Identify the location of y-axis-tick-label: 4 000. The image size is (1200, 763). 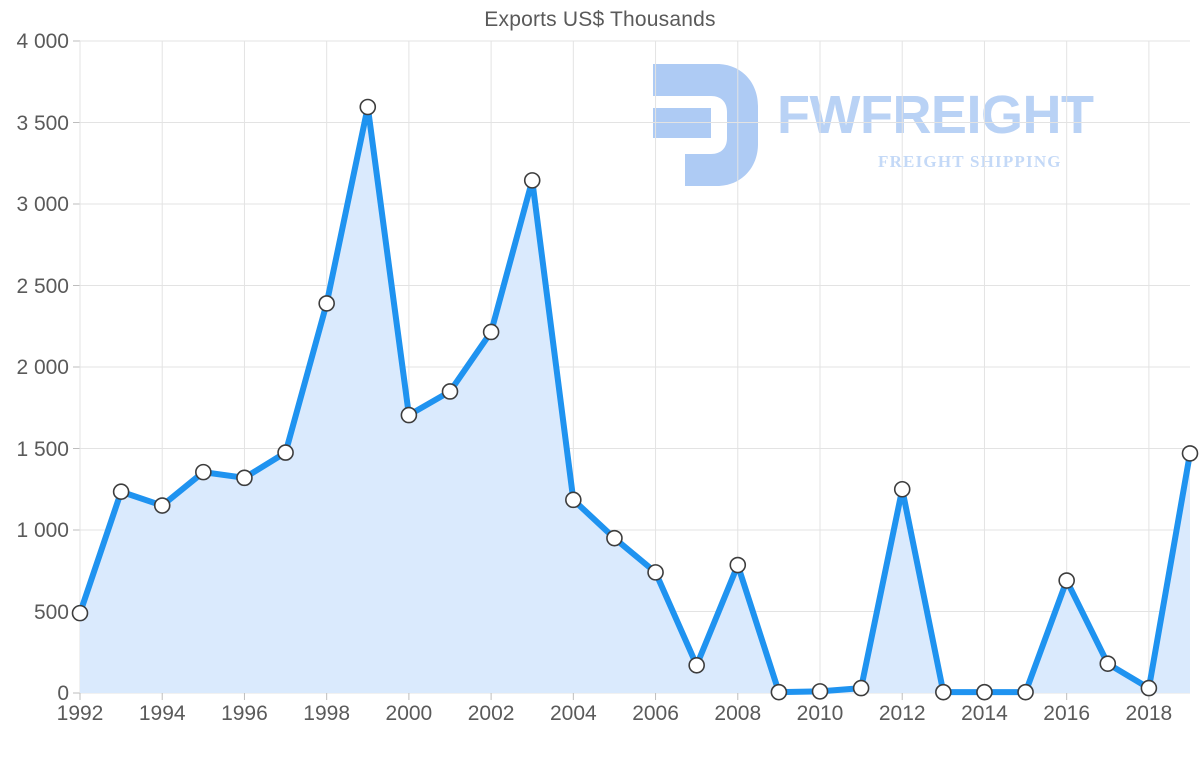
(42, 41).